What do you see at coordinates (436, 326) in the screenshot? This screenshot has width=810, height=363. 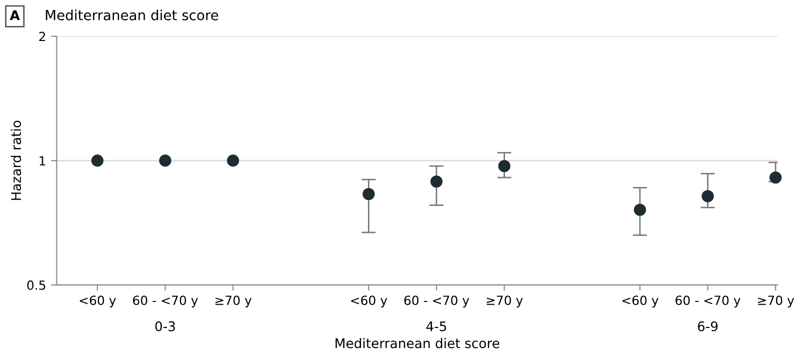 I see `text: 4-5` at bounding box center [436, 326].